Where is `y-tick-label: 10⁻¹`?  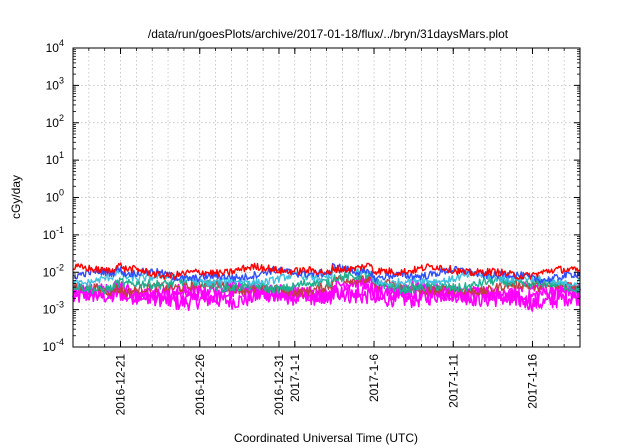 y-tick-label: 10⁻¹ is located at coordinates (53, 233).